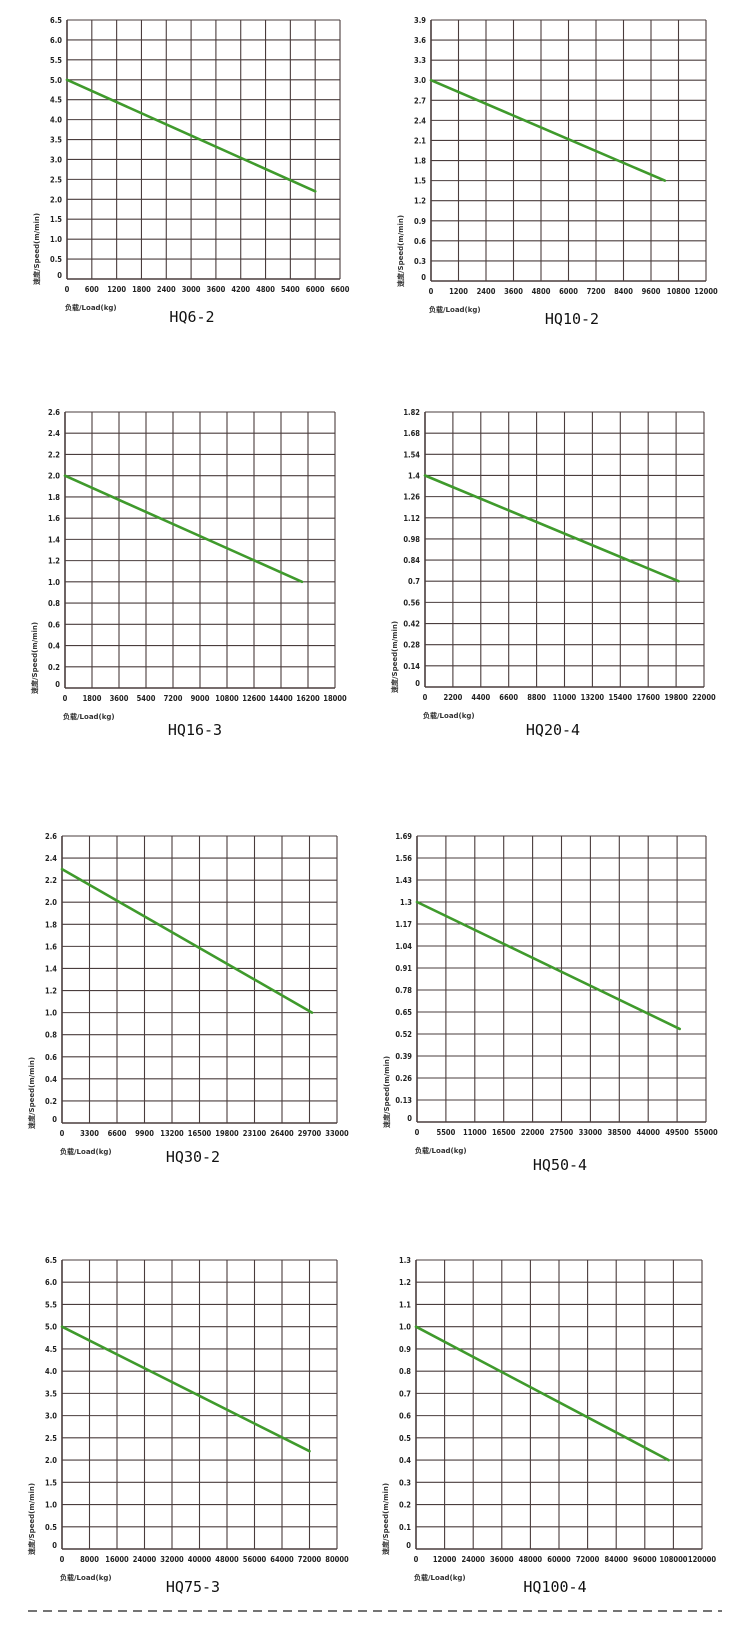  I want to click on x-tick-label: 26400, so click(282, 1133).